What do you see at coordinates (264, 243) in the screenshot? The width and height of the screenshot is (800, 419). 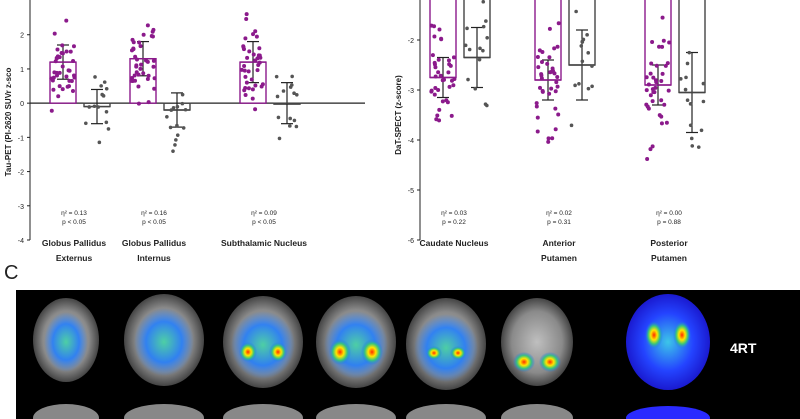 I see `category-label: Subthalamic Nucleus` at bounding box center [264, 243].